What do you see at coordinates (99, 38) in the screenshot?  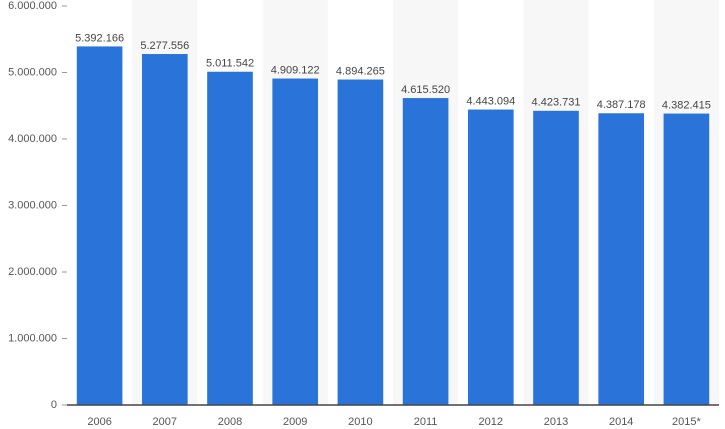 I see `value-label: 5.392.166` at bounding box center [99, 38].